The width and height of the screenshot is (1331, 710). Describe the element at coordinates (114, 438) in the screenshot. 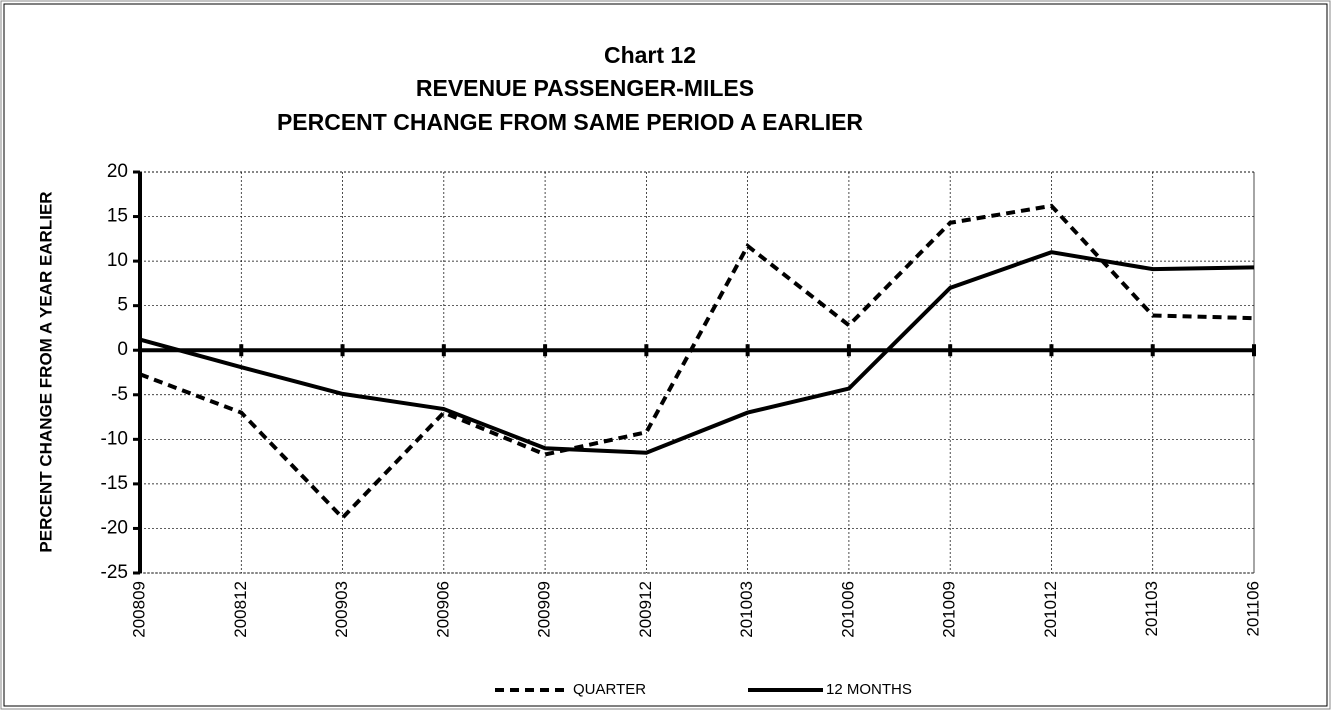

I see `y-tick-label: -10` at that location.